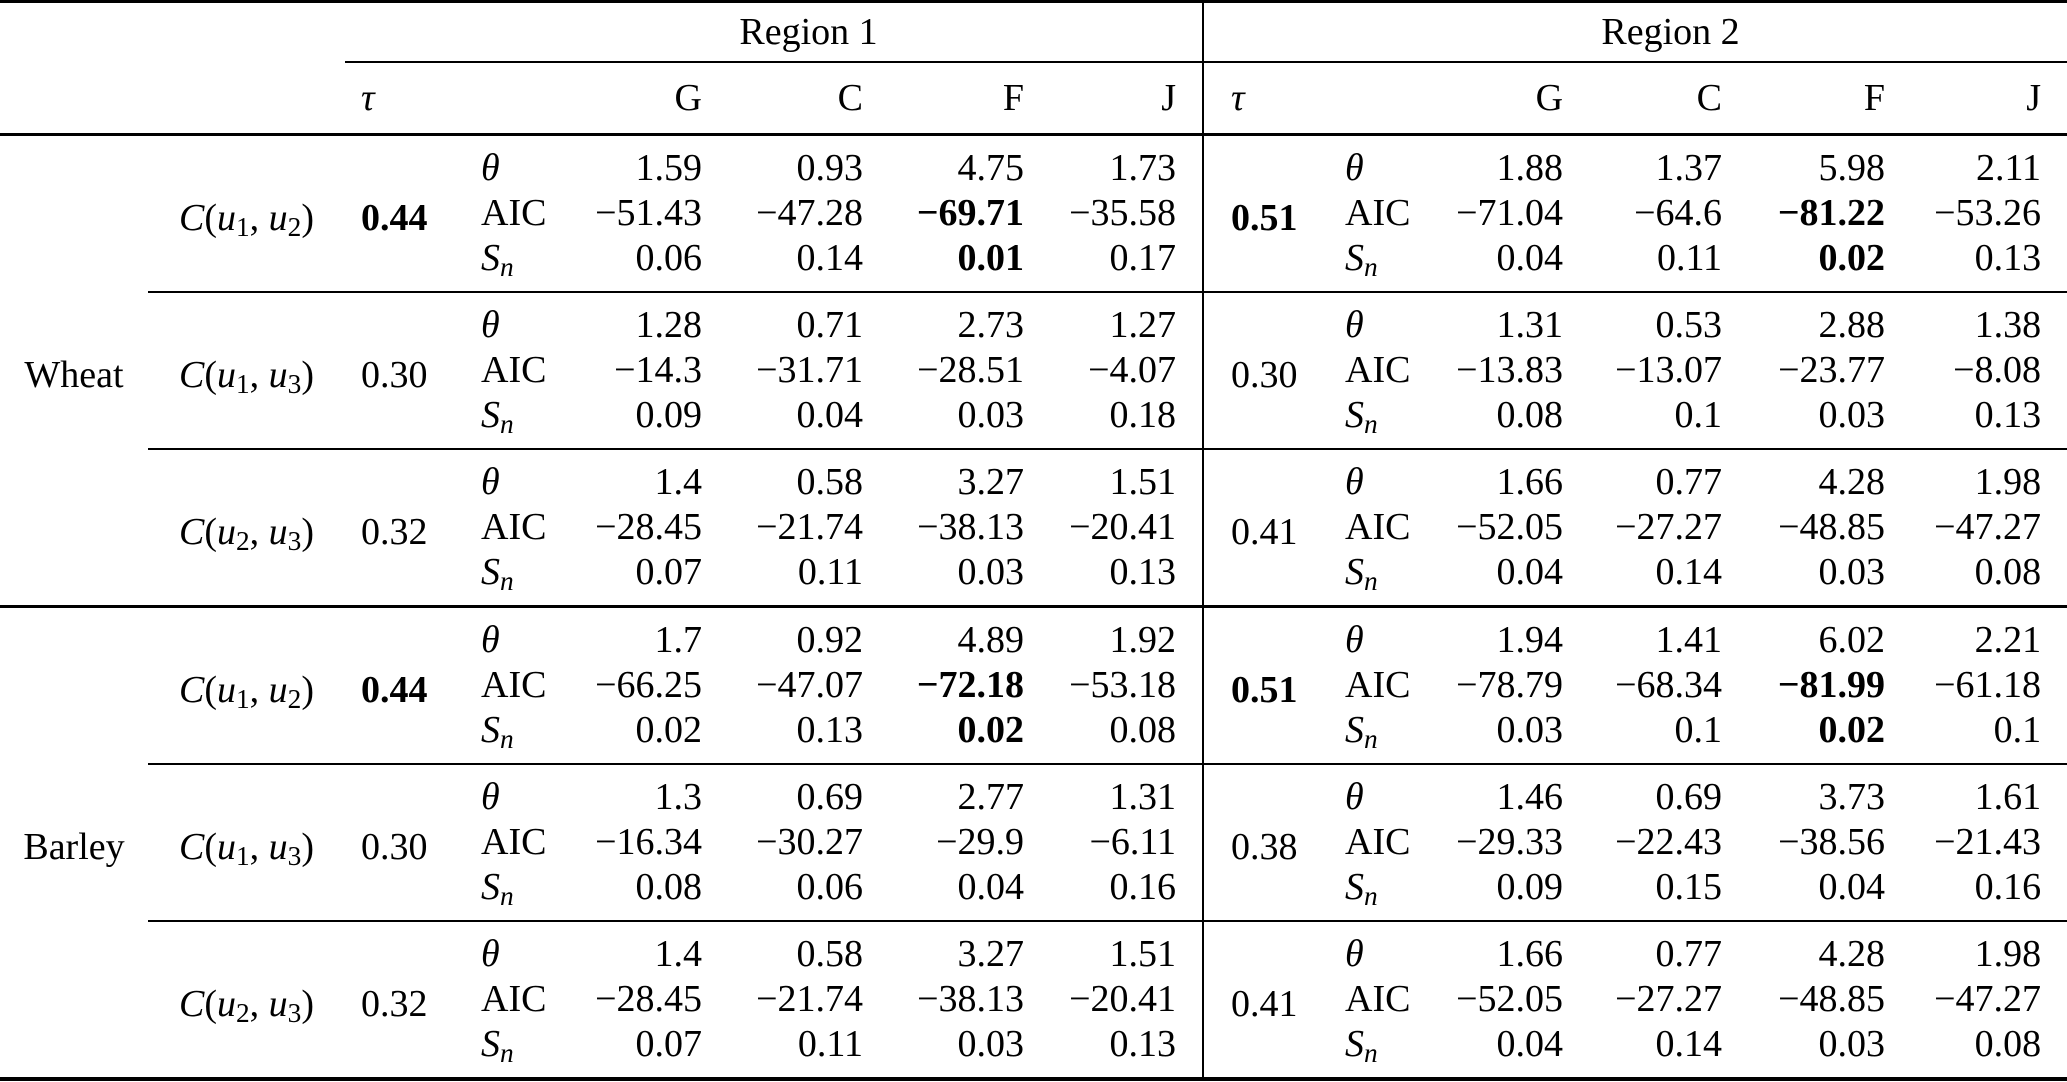 This screenshot has height=1082, width=2067. I want to click on value-cell: 5.98, so click(1852, 168).